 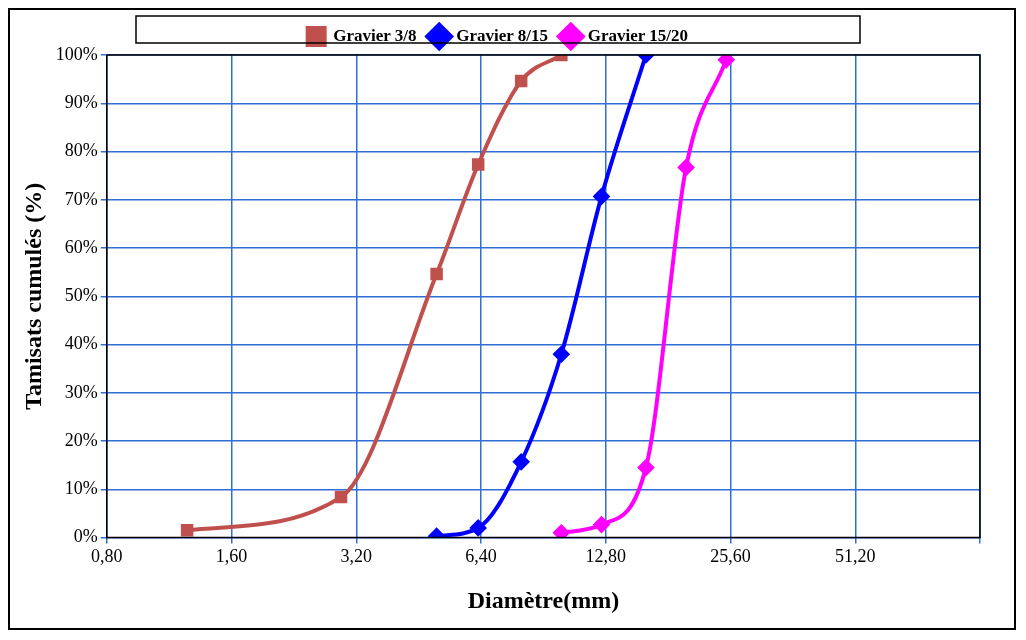 I want to click on y-tick-label: 30%, so click(x=81, y=391).